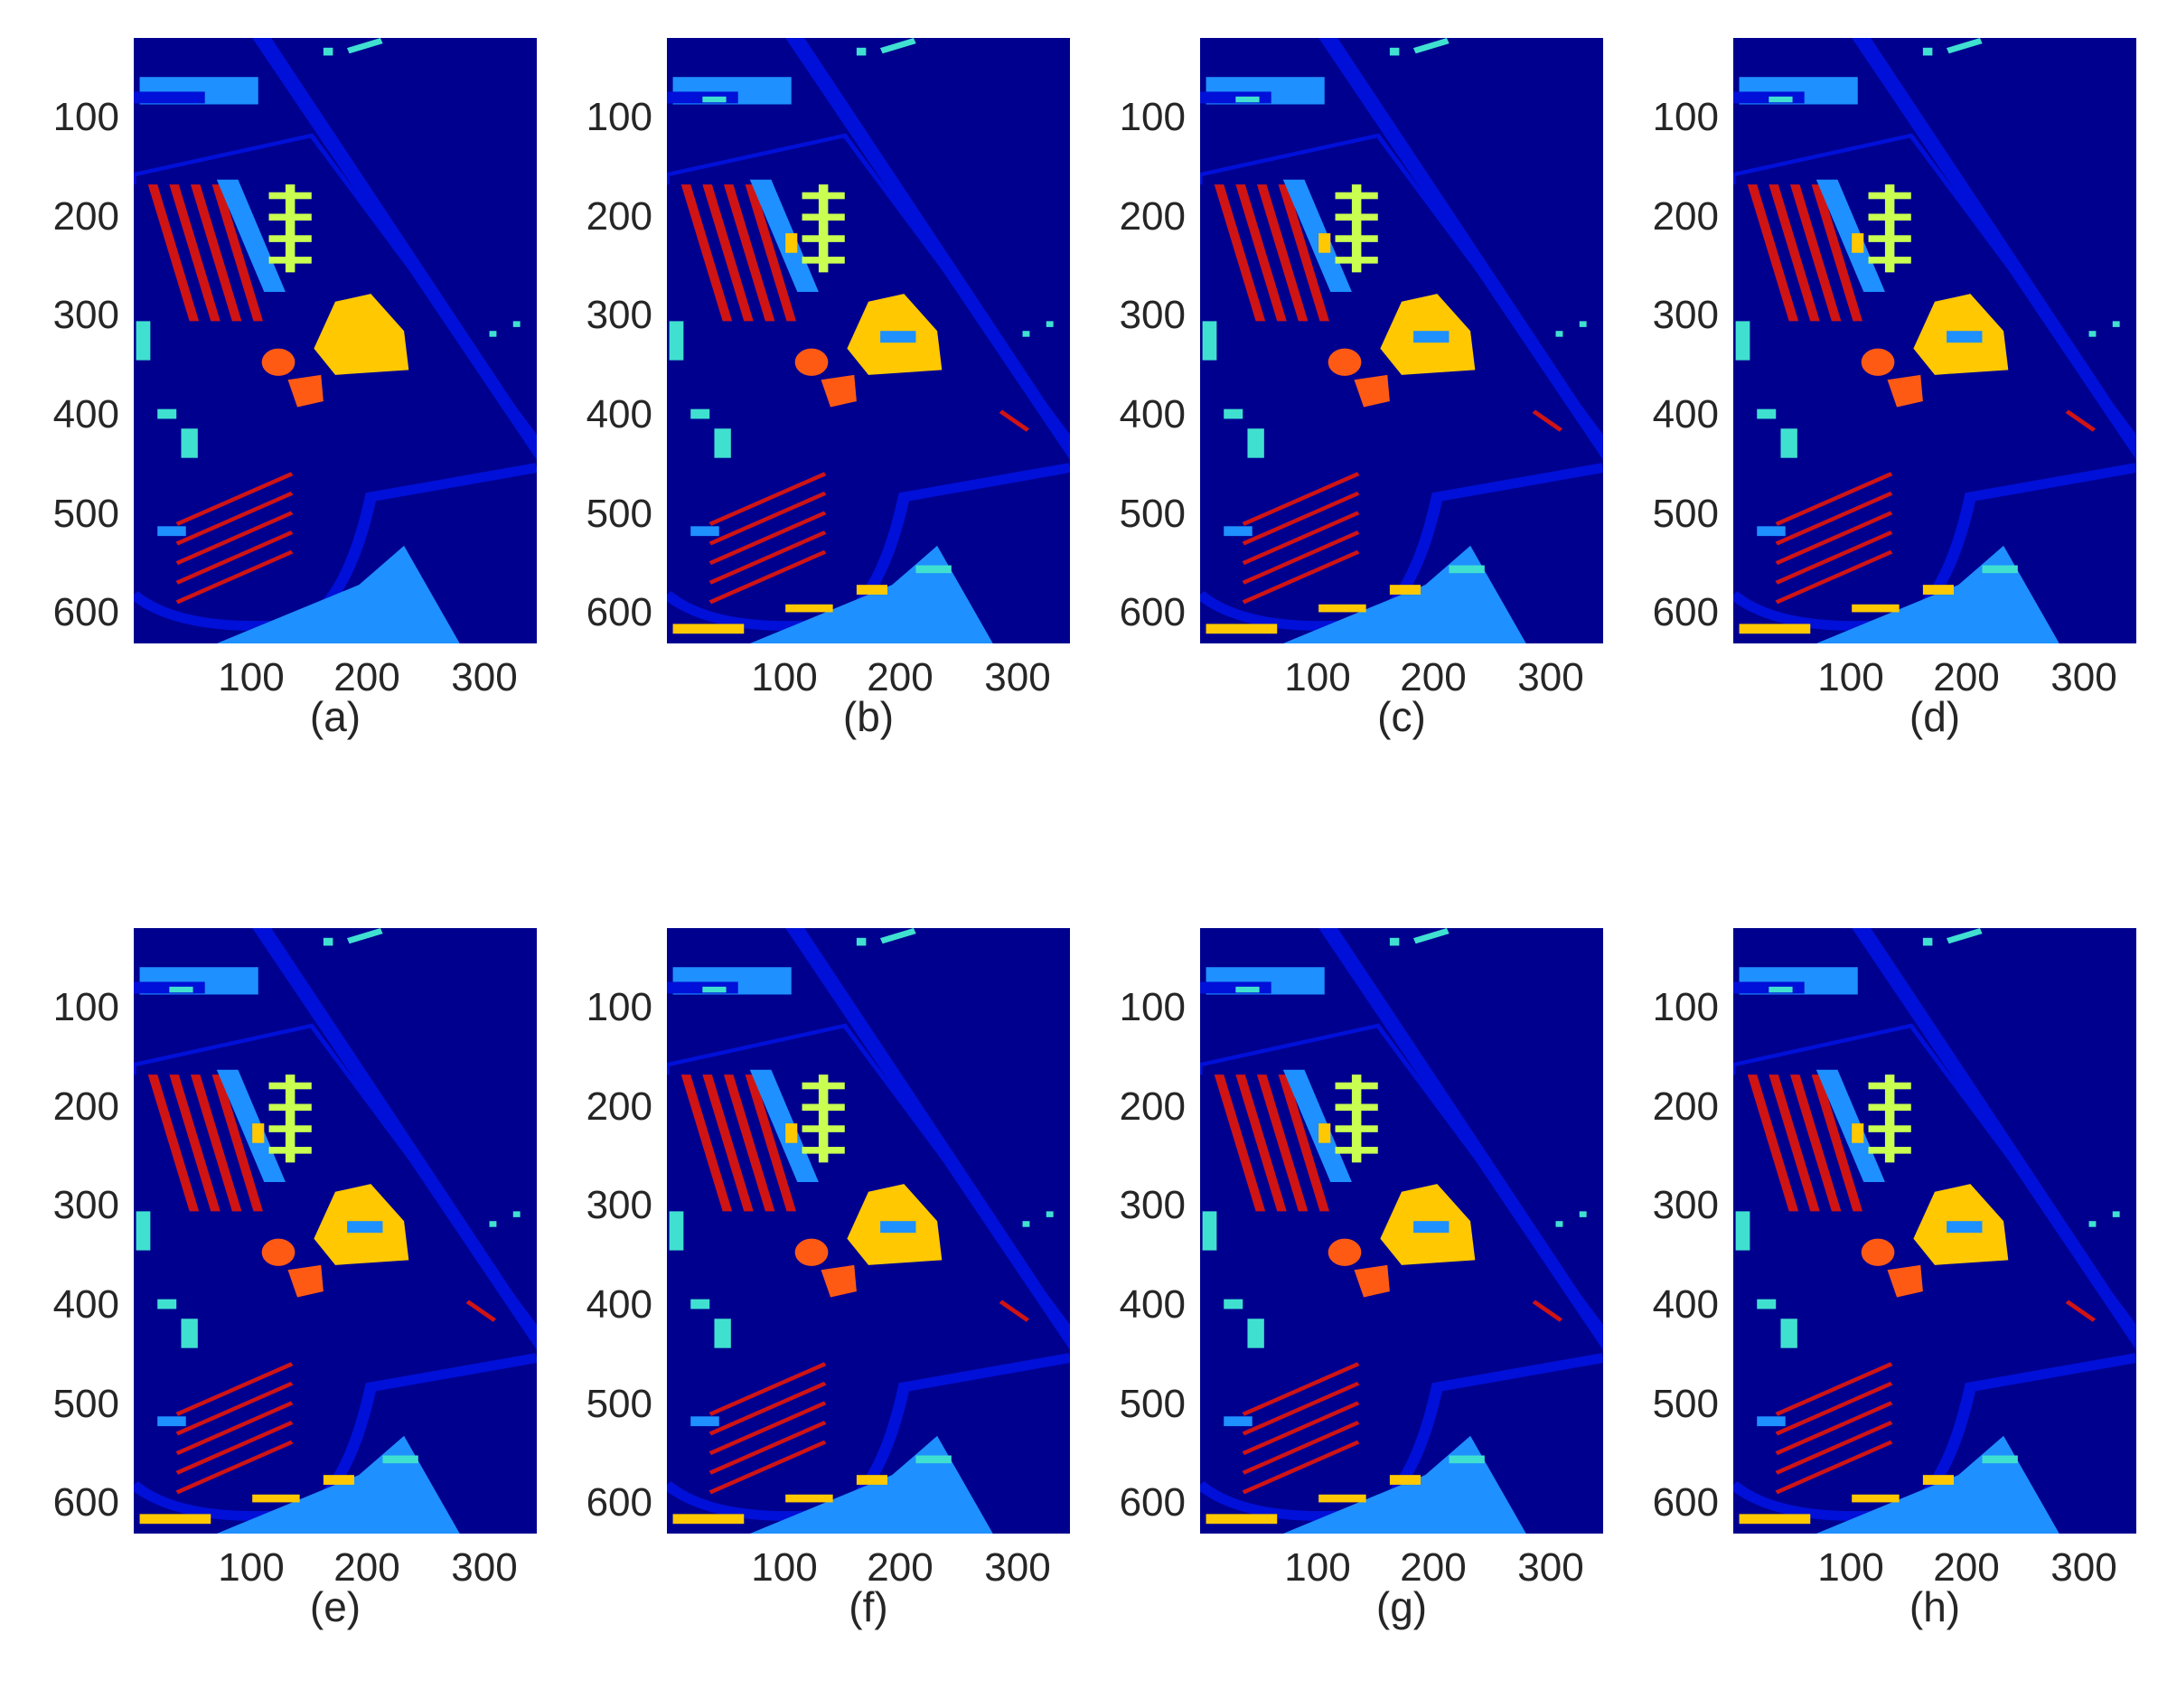  I want to click on classification-map-panel-a: 100 200 300 400 500 600, so click(268, 393).